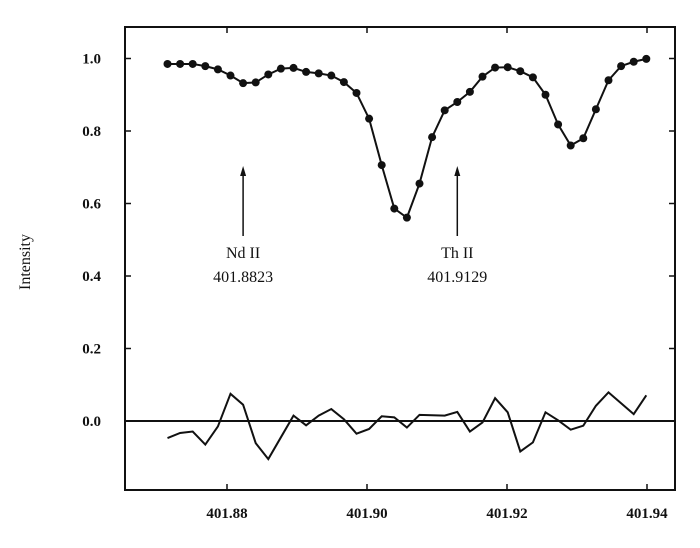 The image size is (700, 548). I want to click on y-tick-label: 0.0, so click(91, 422).